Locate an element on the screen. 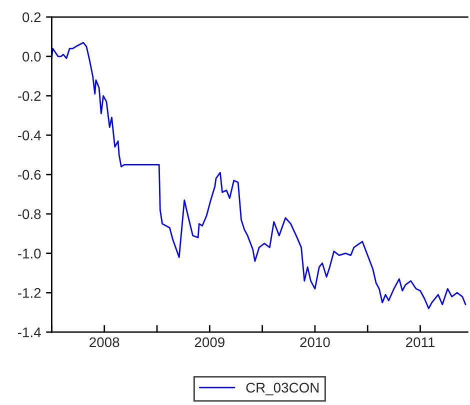 The image size is (470, 405). y-tick-label: -0.8 is located at coordinates (29, 214).